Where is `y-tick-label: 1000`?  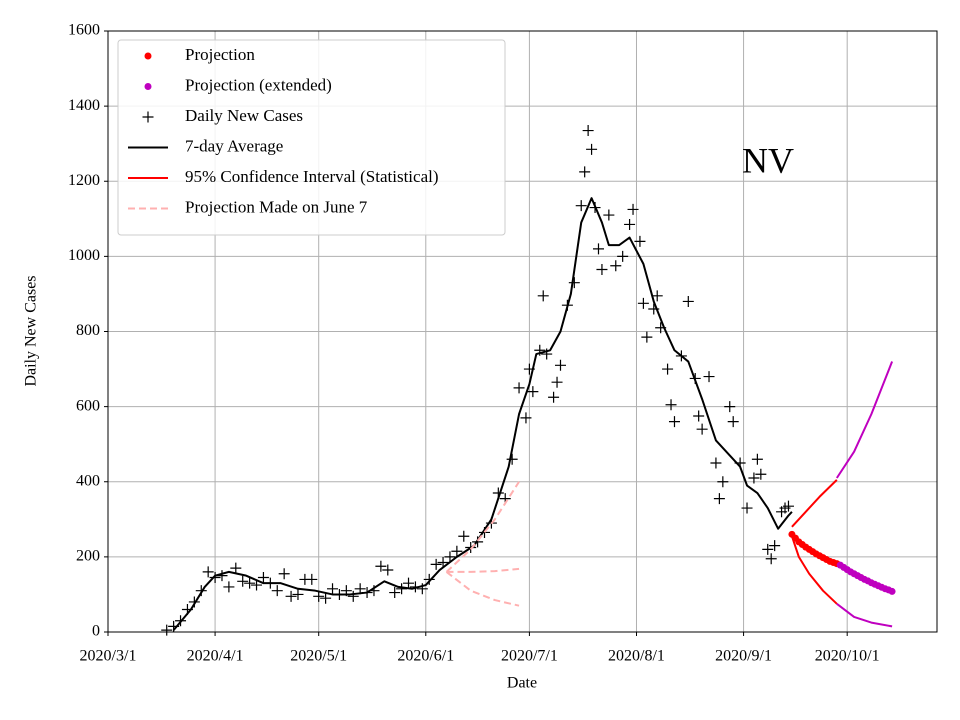
y-tick-label: 1000 is located at coordinates (84, 255).